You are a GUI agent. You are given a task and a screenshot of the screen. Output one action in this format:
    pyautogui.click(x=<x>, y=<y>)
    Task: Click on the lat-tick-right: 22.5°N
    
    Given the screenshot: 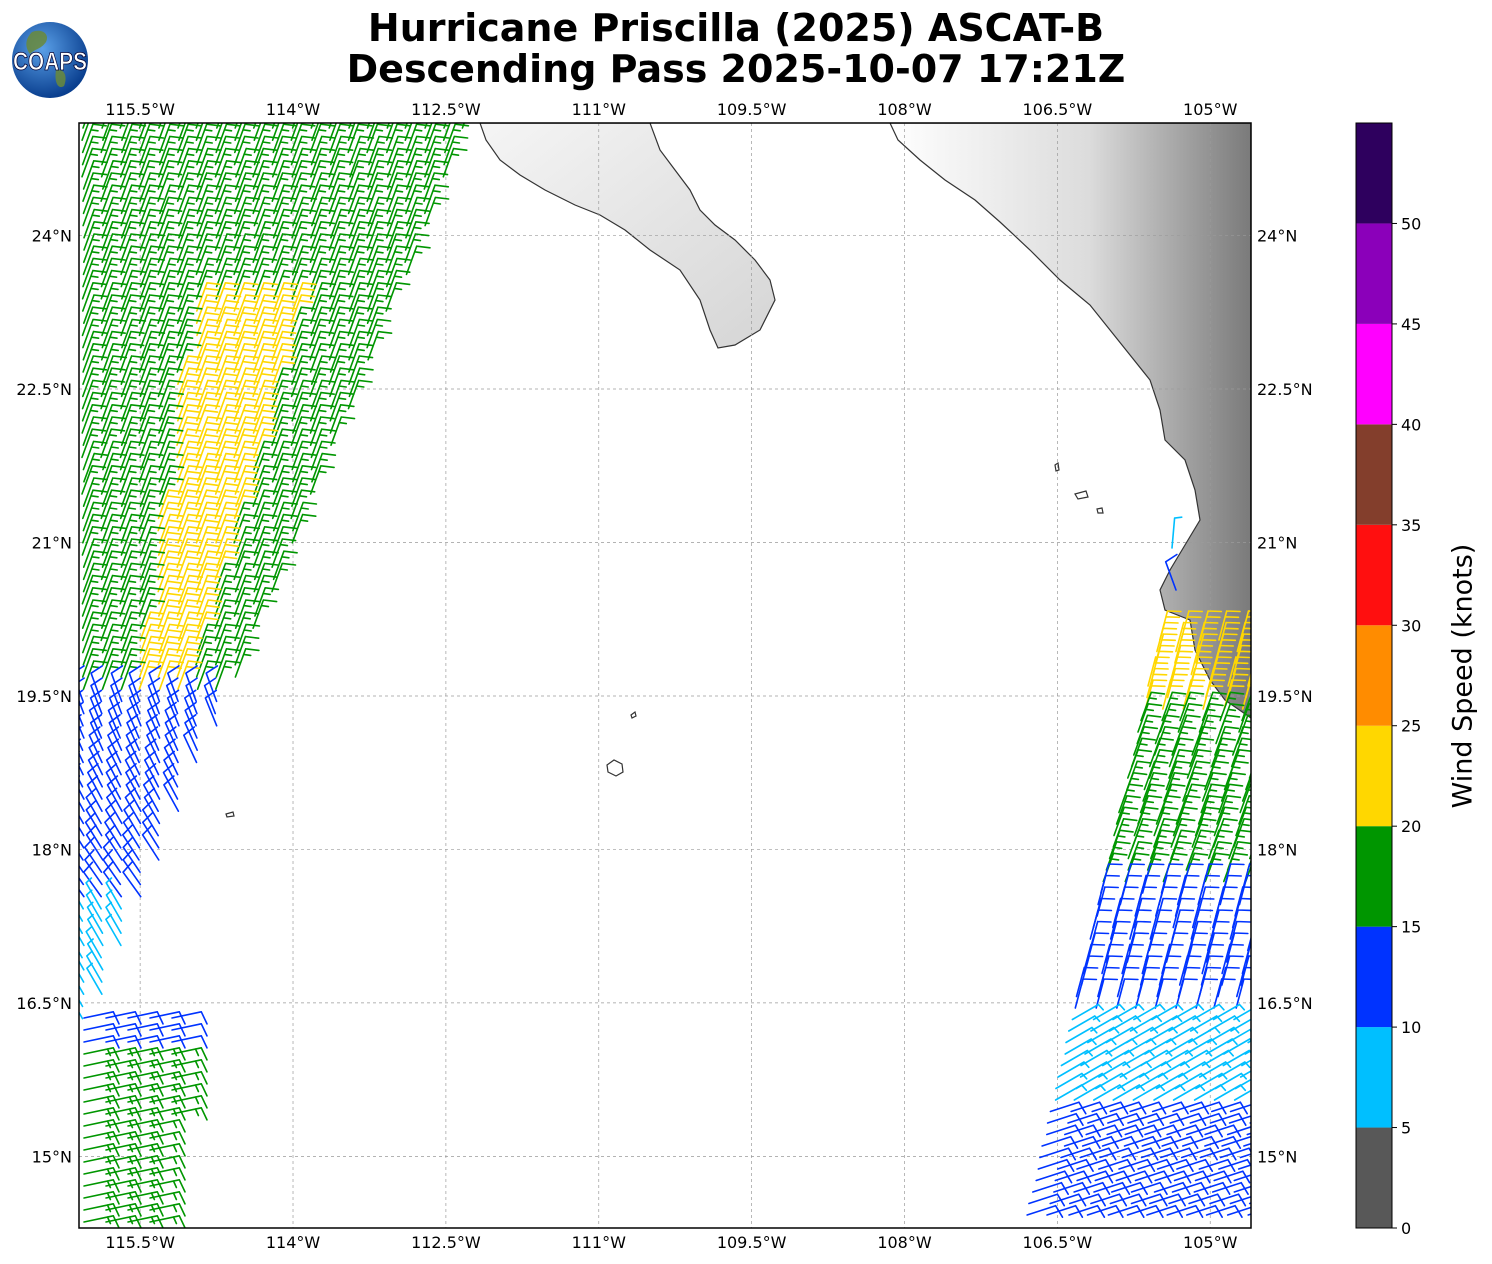 What is the action you would take?
    pyautogui.click(x=1285, y=389)
    